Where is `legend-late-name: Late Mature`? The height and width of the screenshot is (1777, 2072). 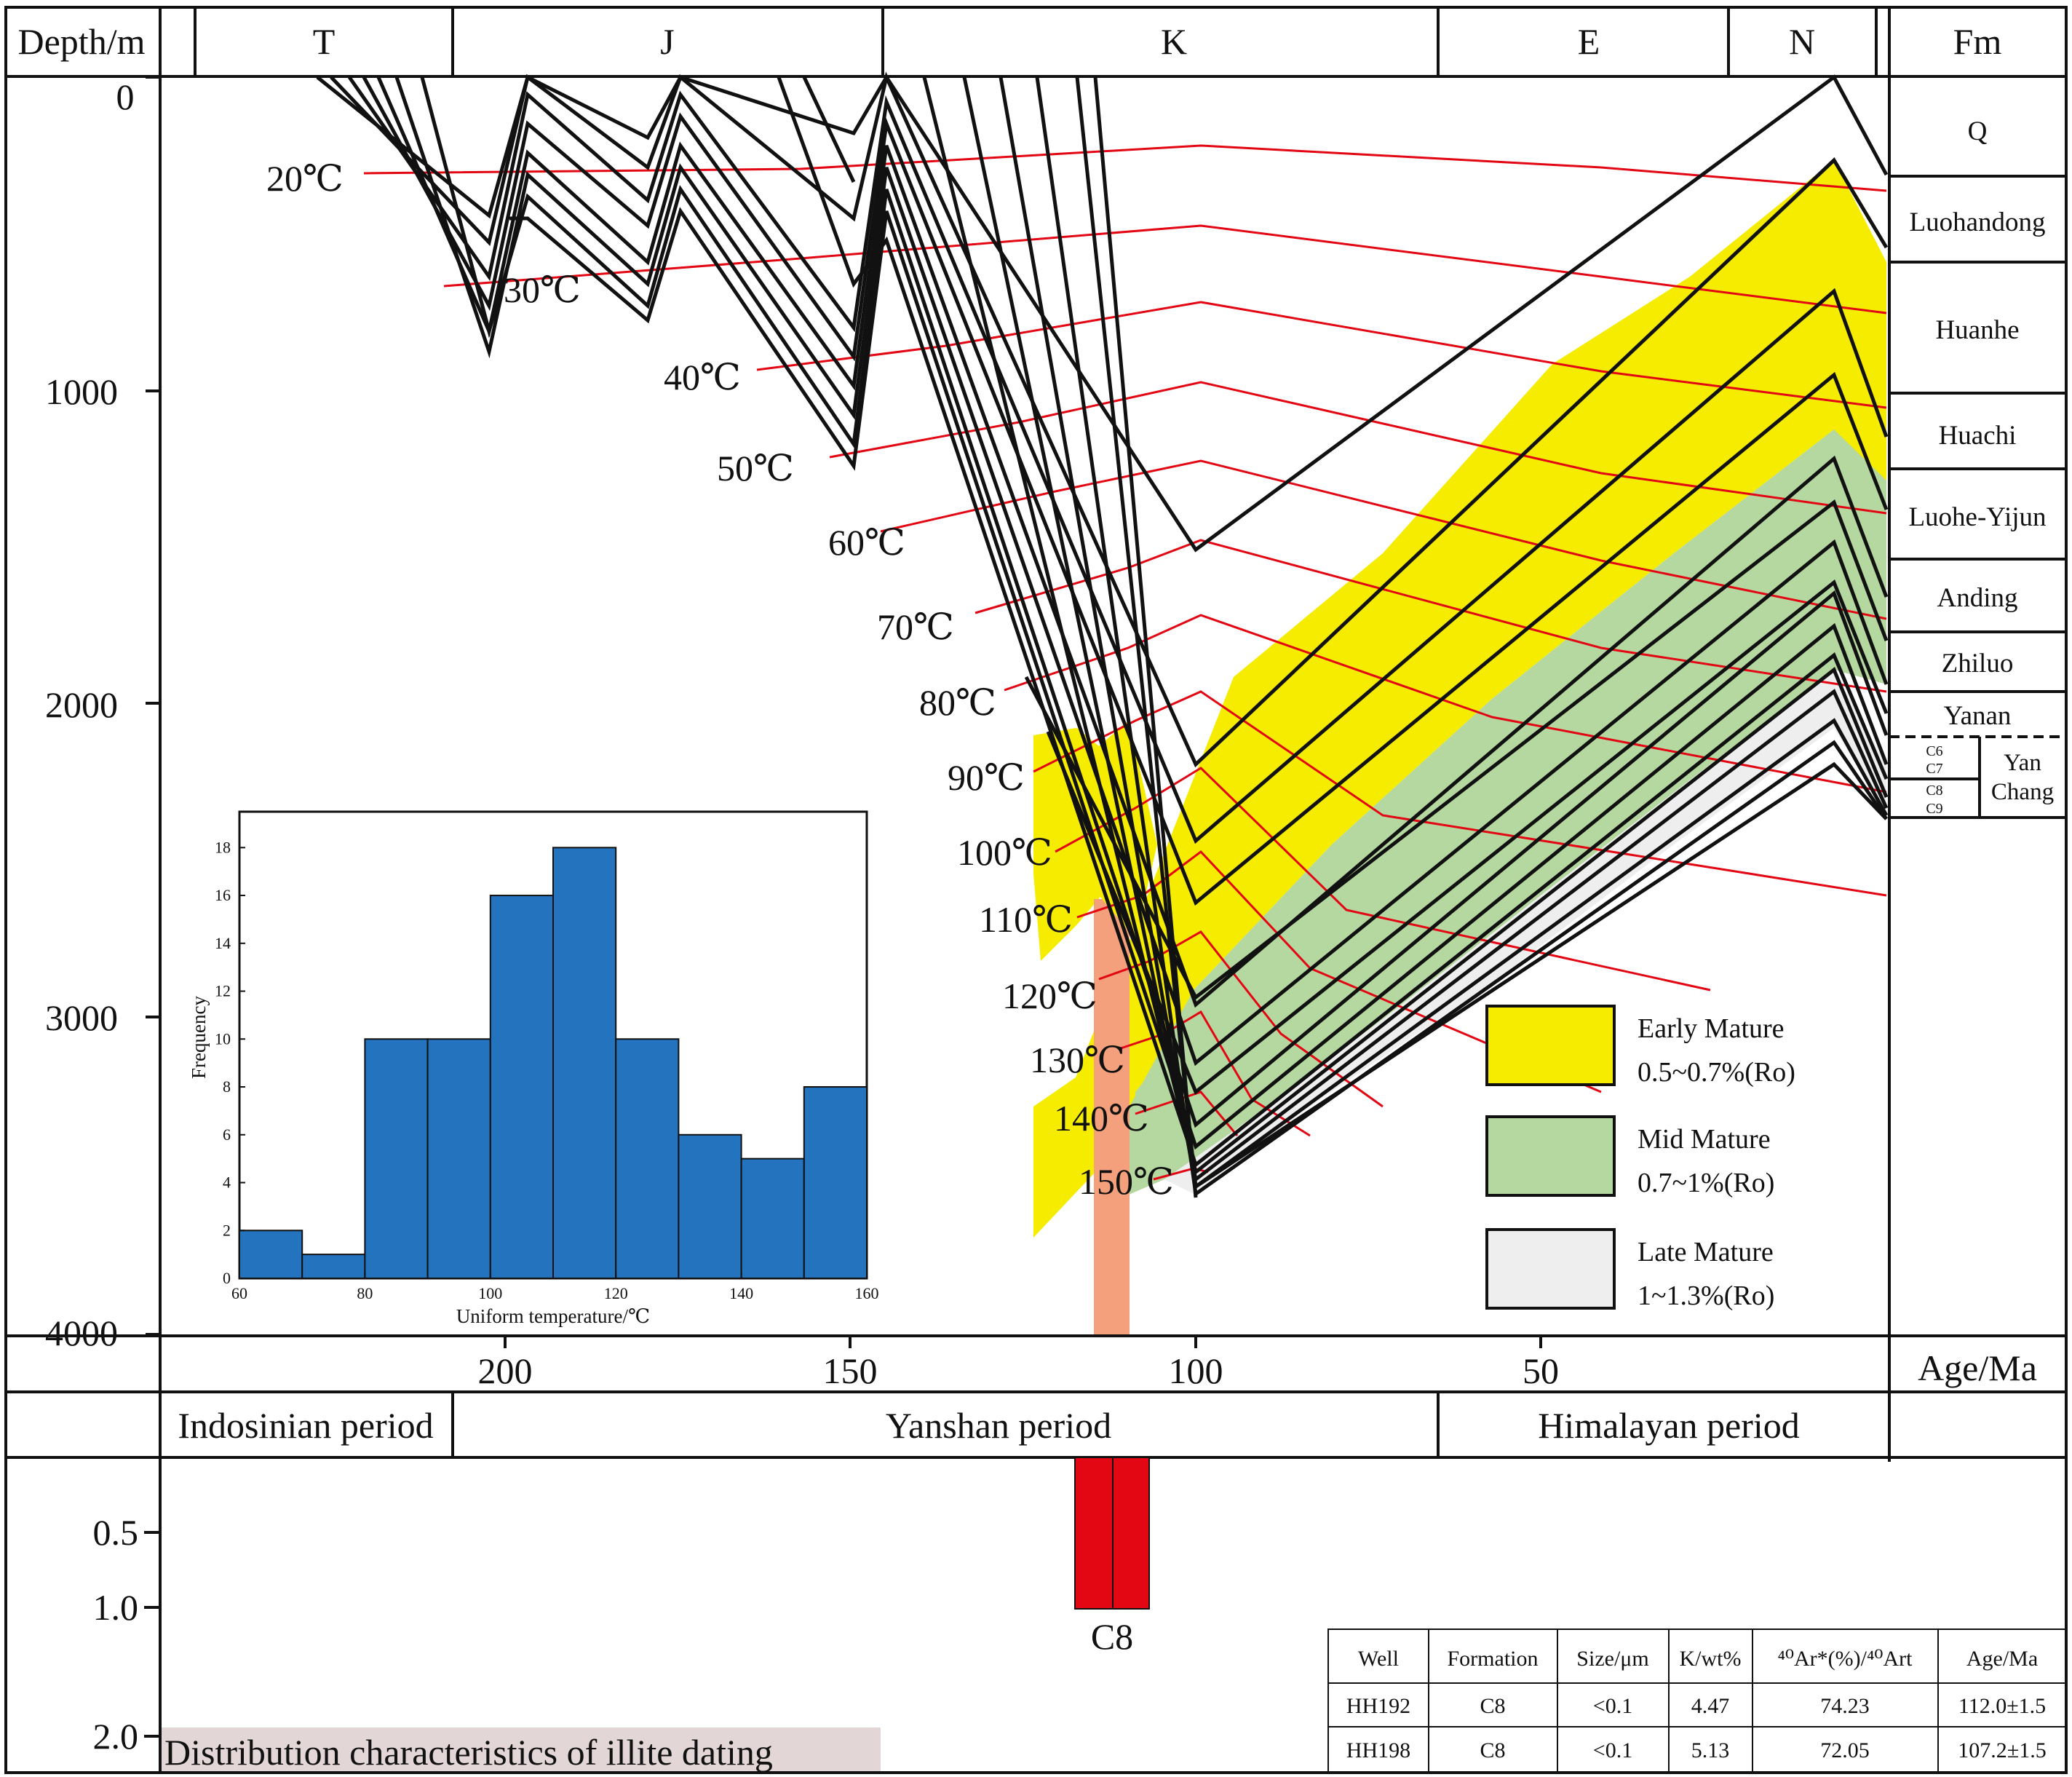
legend-late-name: Late Mature is located at coordinates (1706, 1252).